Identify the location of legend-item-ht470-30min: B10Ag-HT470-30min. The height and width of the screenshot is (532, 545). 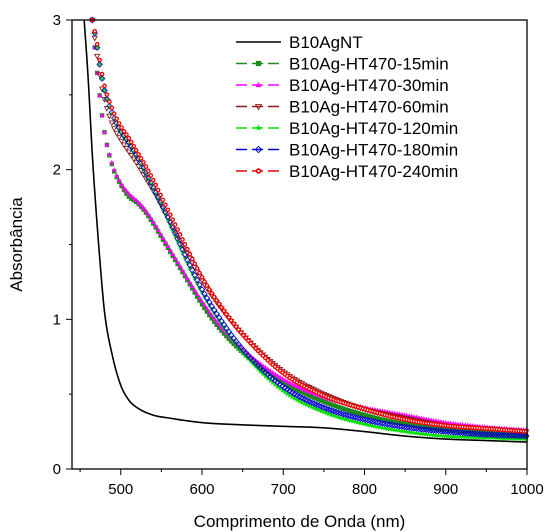
(342, 85).